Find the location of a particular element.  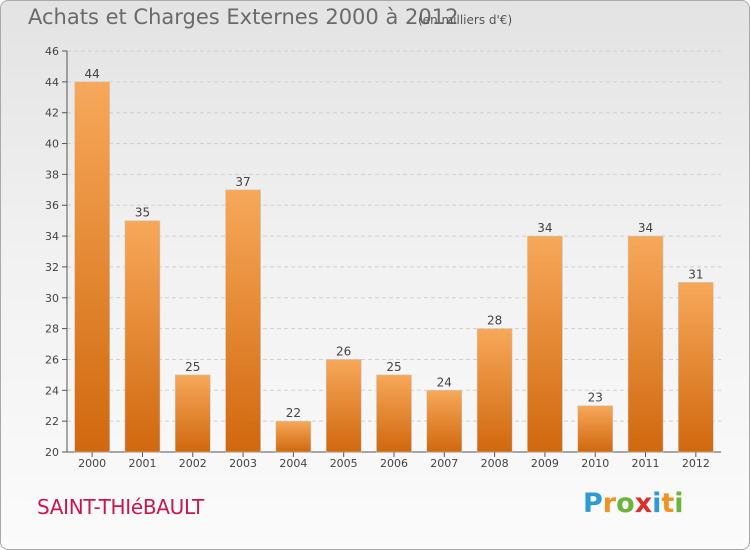

x-tick-label: 2006 is located at coordinates (394, 463).